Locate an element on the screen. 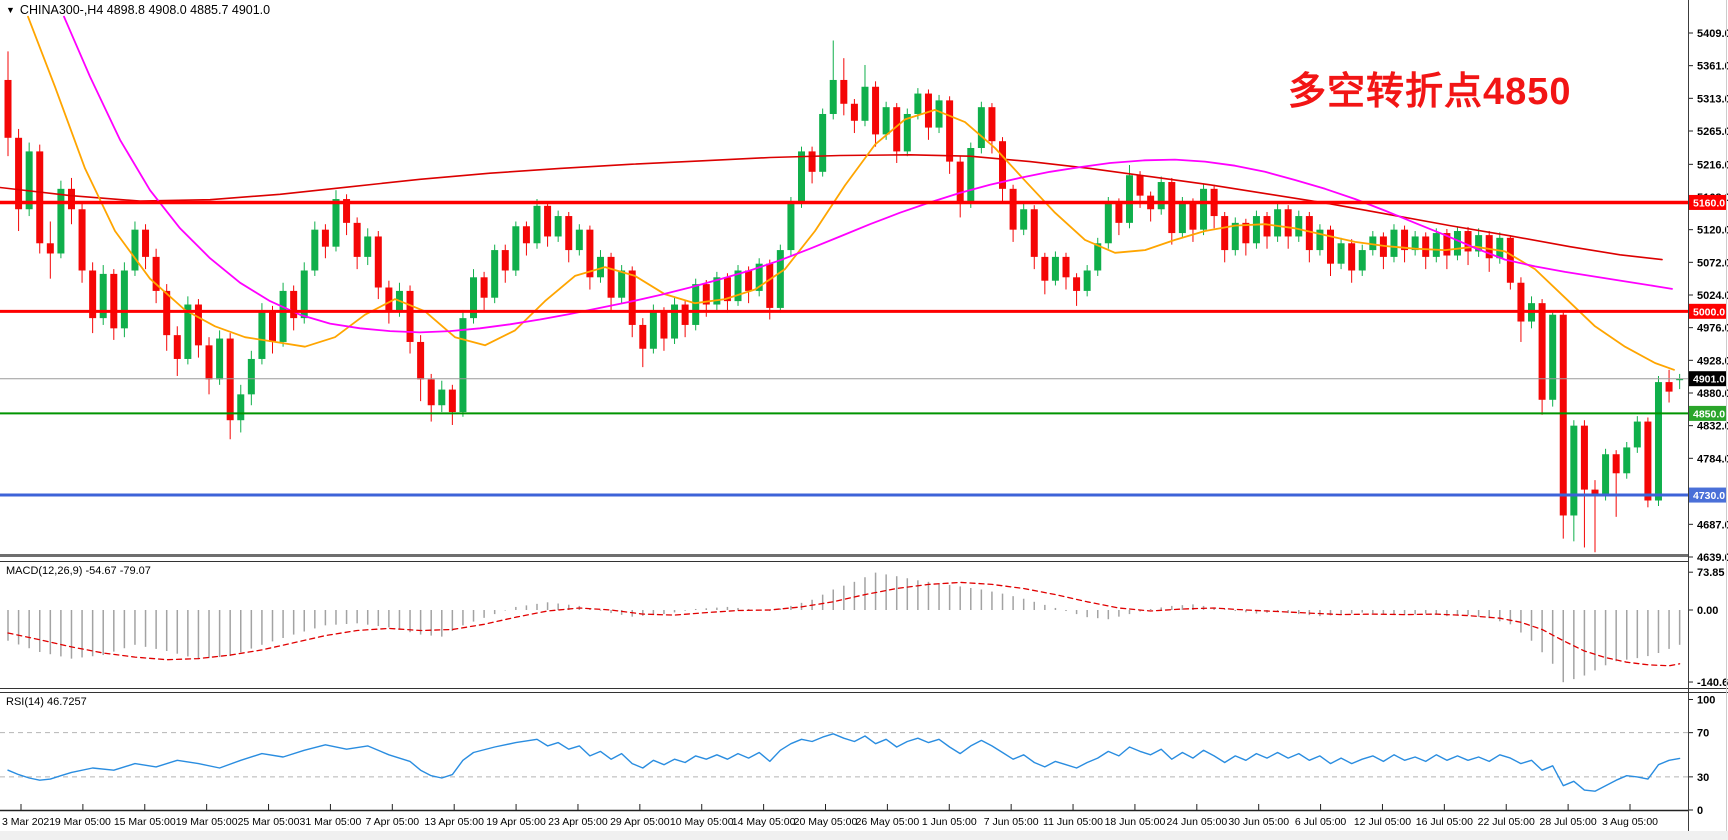  price-tick-label: 5313.0 is located at coordinates (1712, 99).